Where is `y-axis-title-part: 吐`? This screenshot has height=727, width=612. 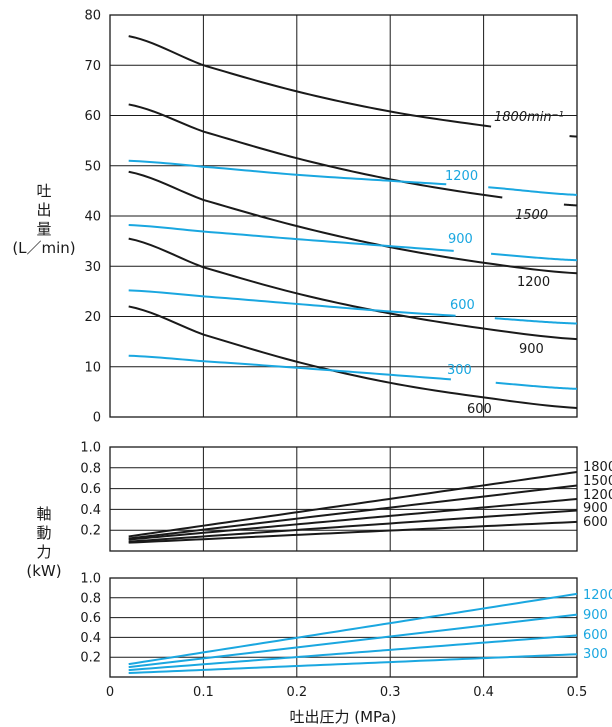 y-axis-title-part: 吐 is located at coordinates (43, 191).